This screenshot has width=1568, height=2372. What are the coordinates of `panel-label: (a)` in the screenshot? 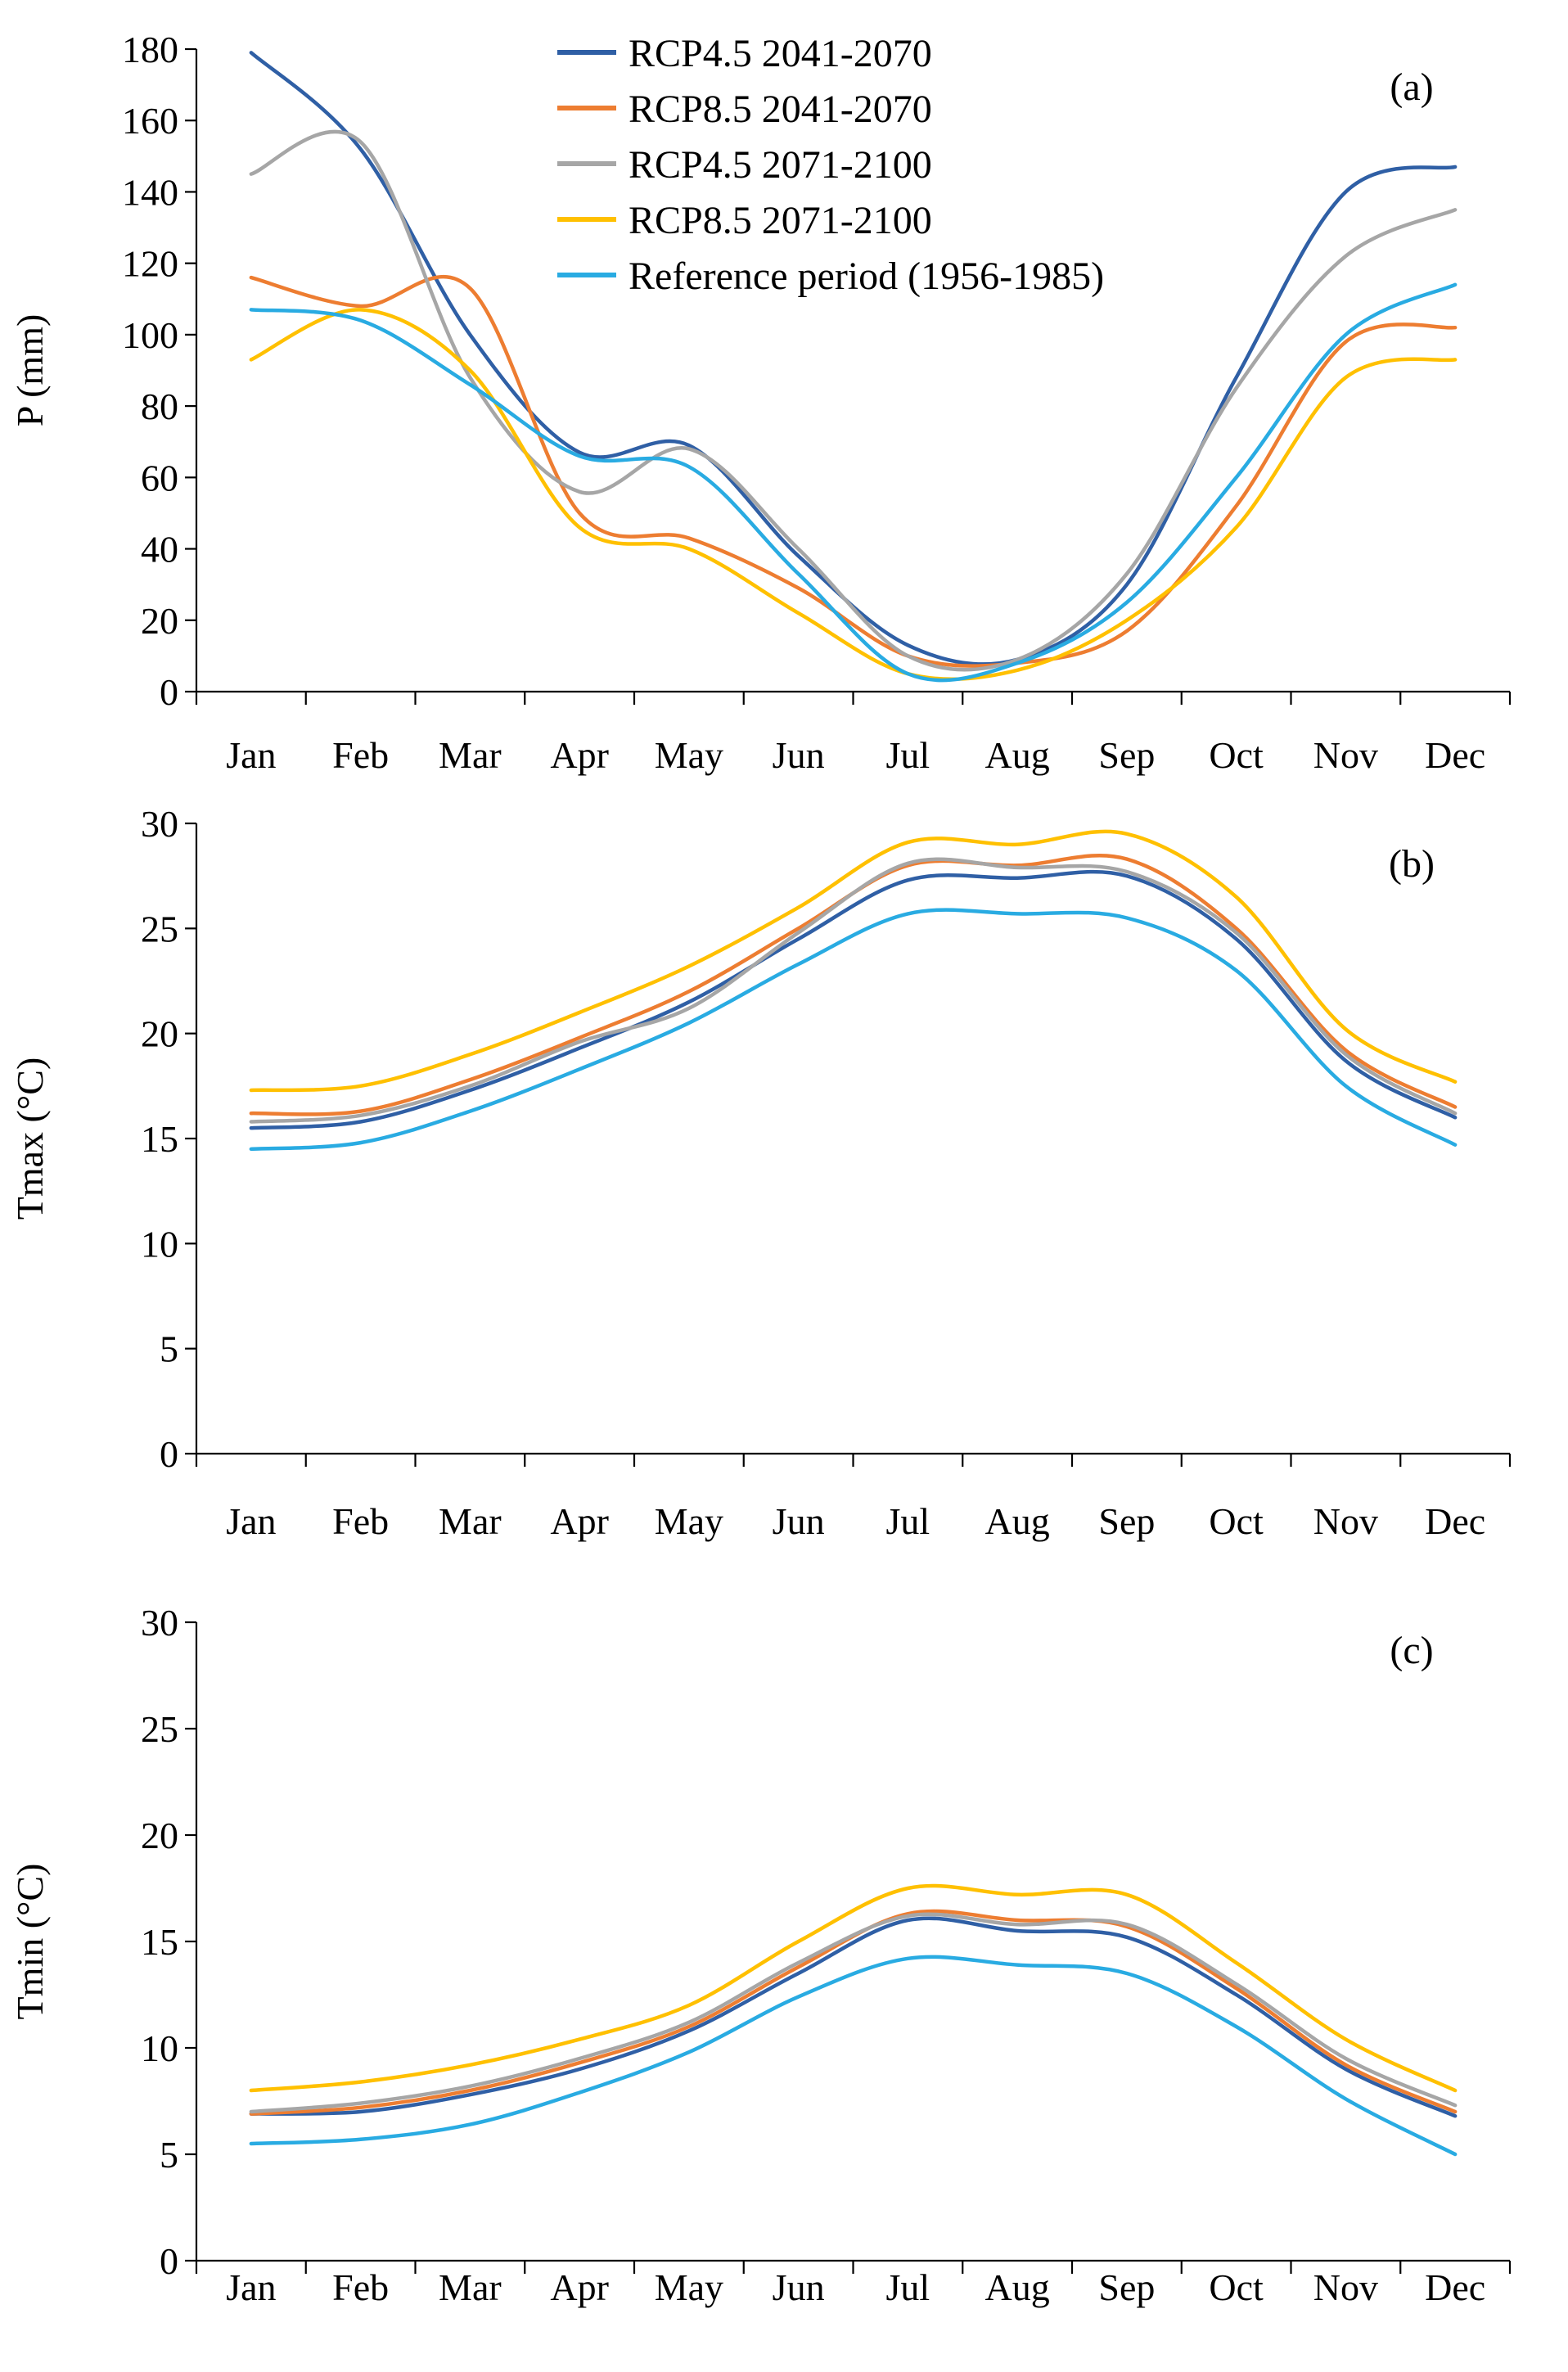 It's located at (1411, 87).